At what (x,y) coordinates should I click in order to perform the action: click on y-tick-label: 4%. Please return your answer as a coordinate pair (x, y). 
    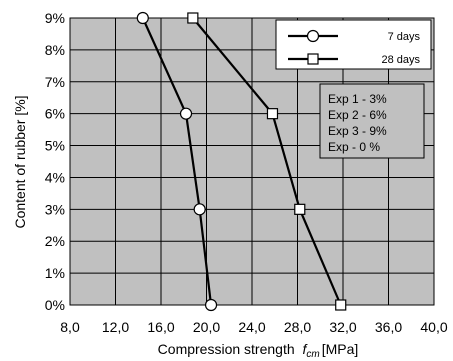
    Looking at the image, I should click on (55, 177).